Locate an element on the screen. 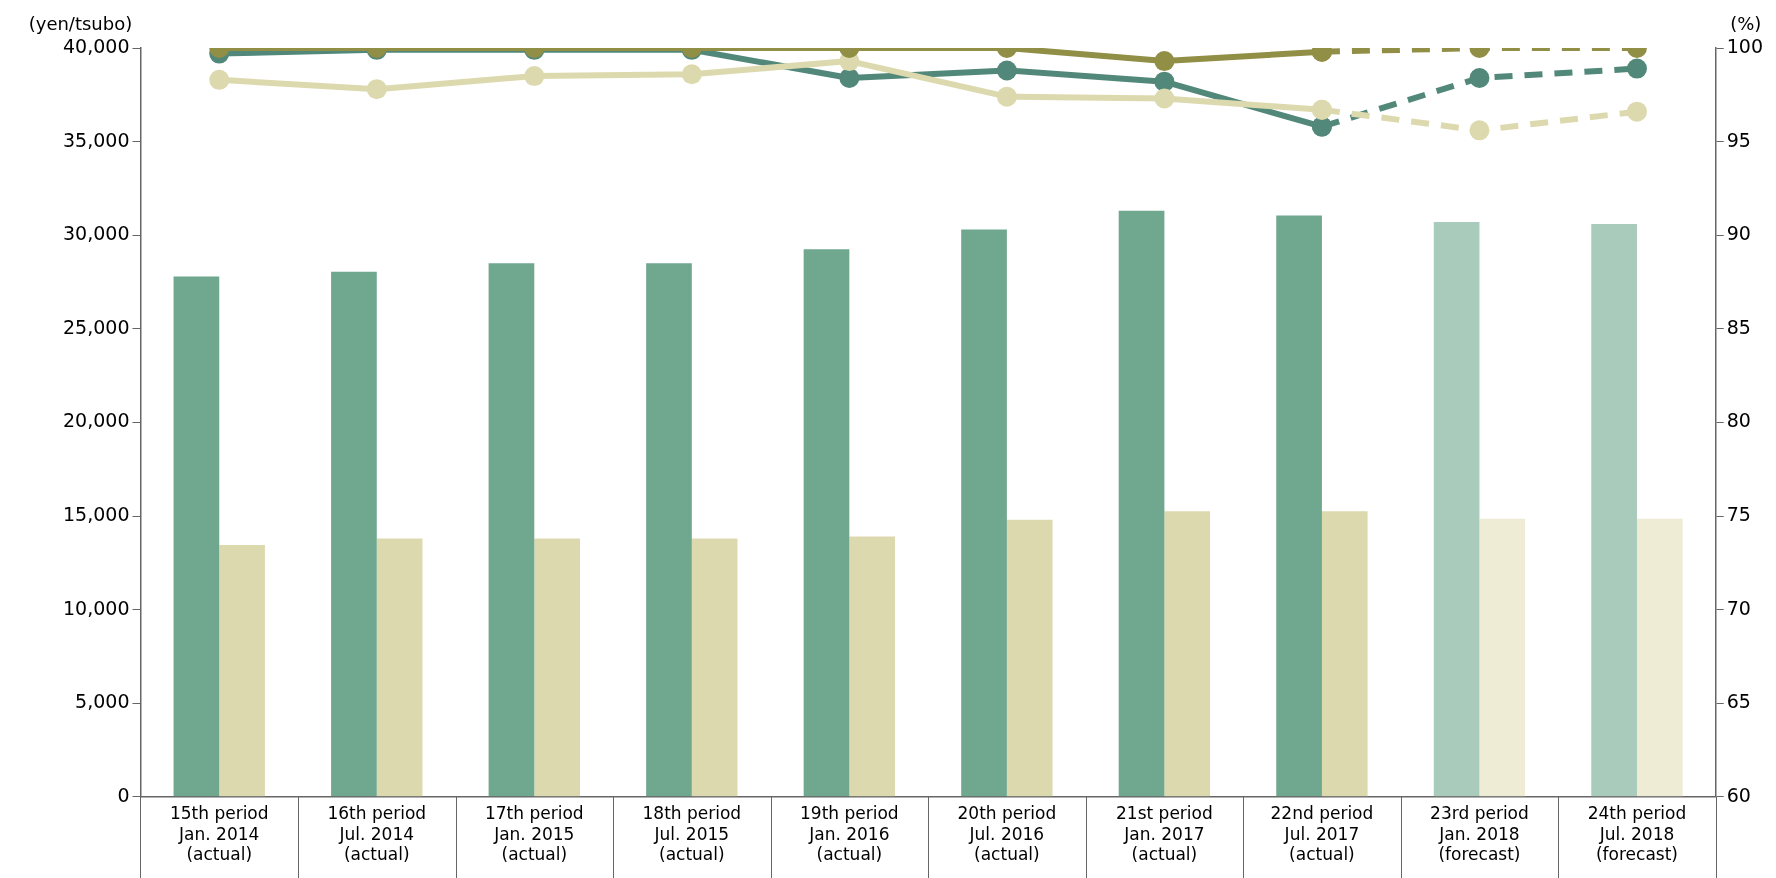 The image size is (1776, 878). x-tick-label: 17th period Jan. 2015 (actual) is located at coordinates (534, 834).